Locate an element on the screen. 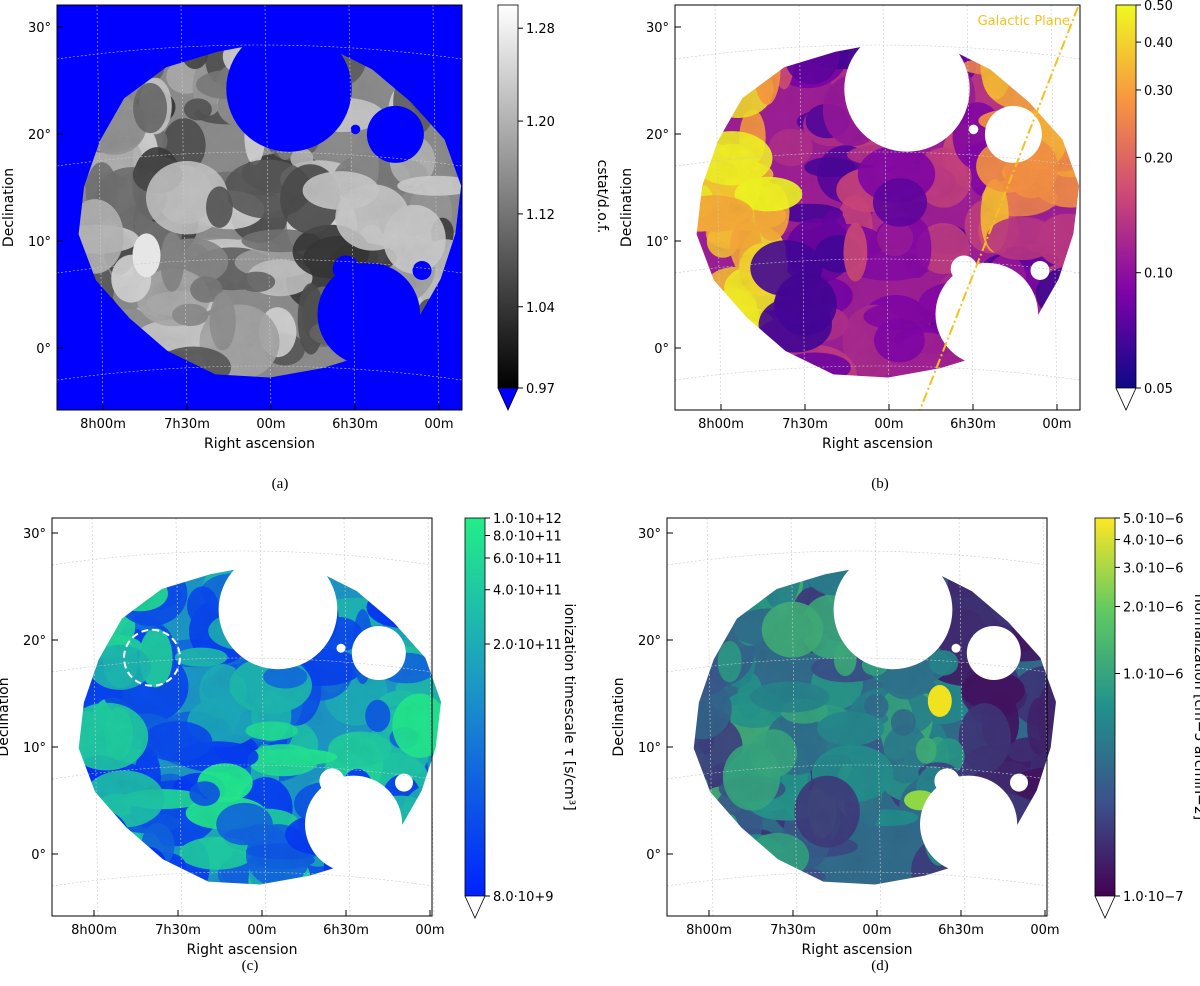 The image size is (1200, 986). panel-caption: (d) is located at coordinates (880, 966).